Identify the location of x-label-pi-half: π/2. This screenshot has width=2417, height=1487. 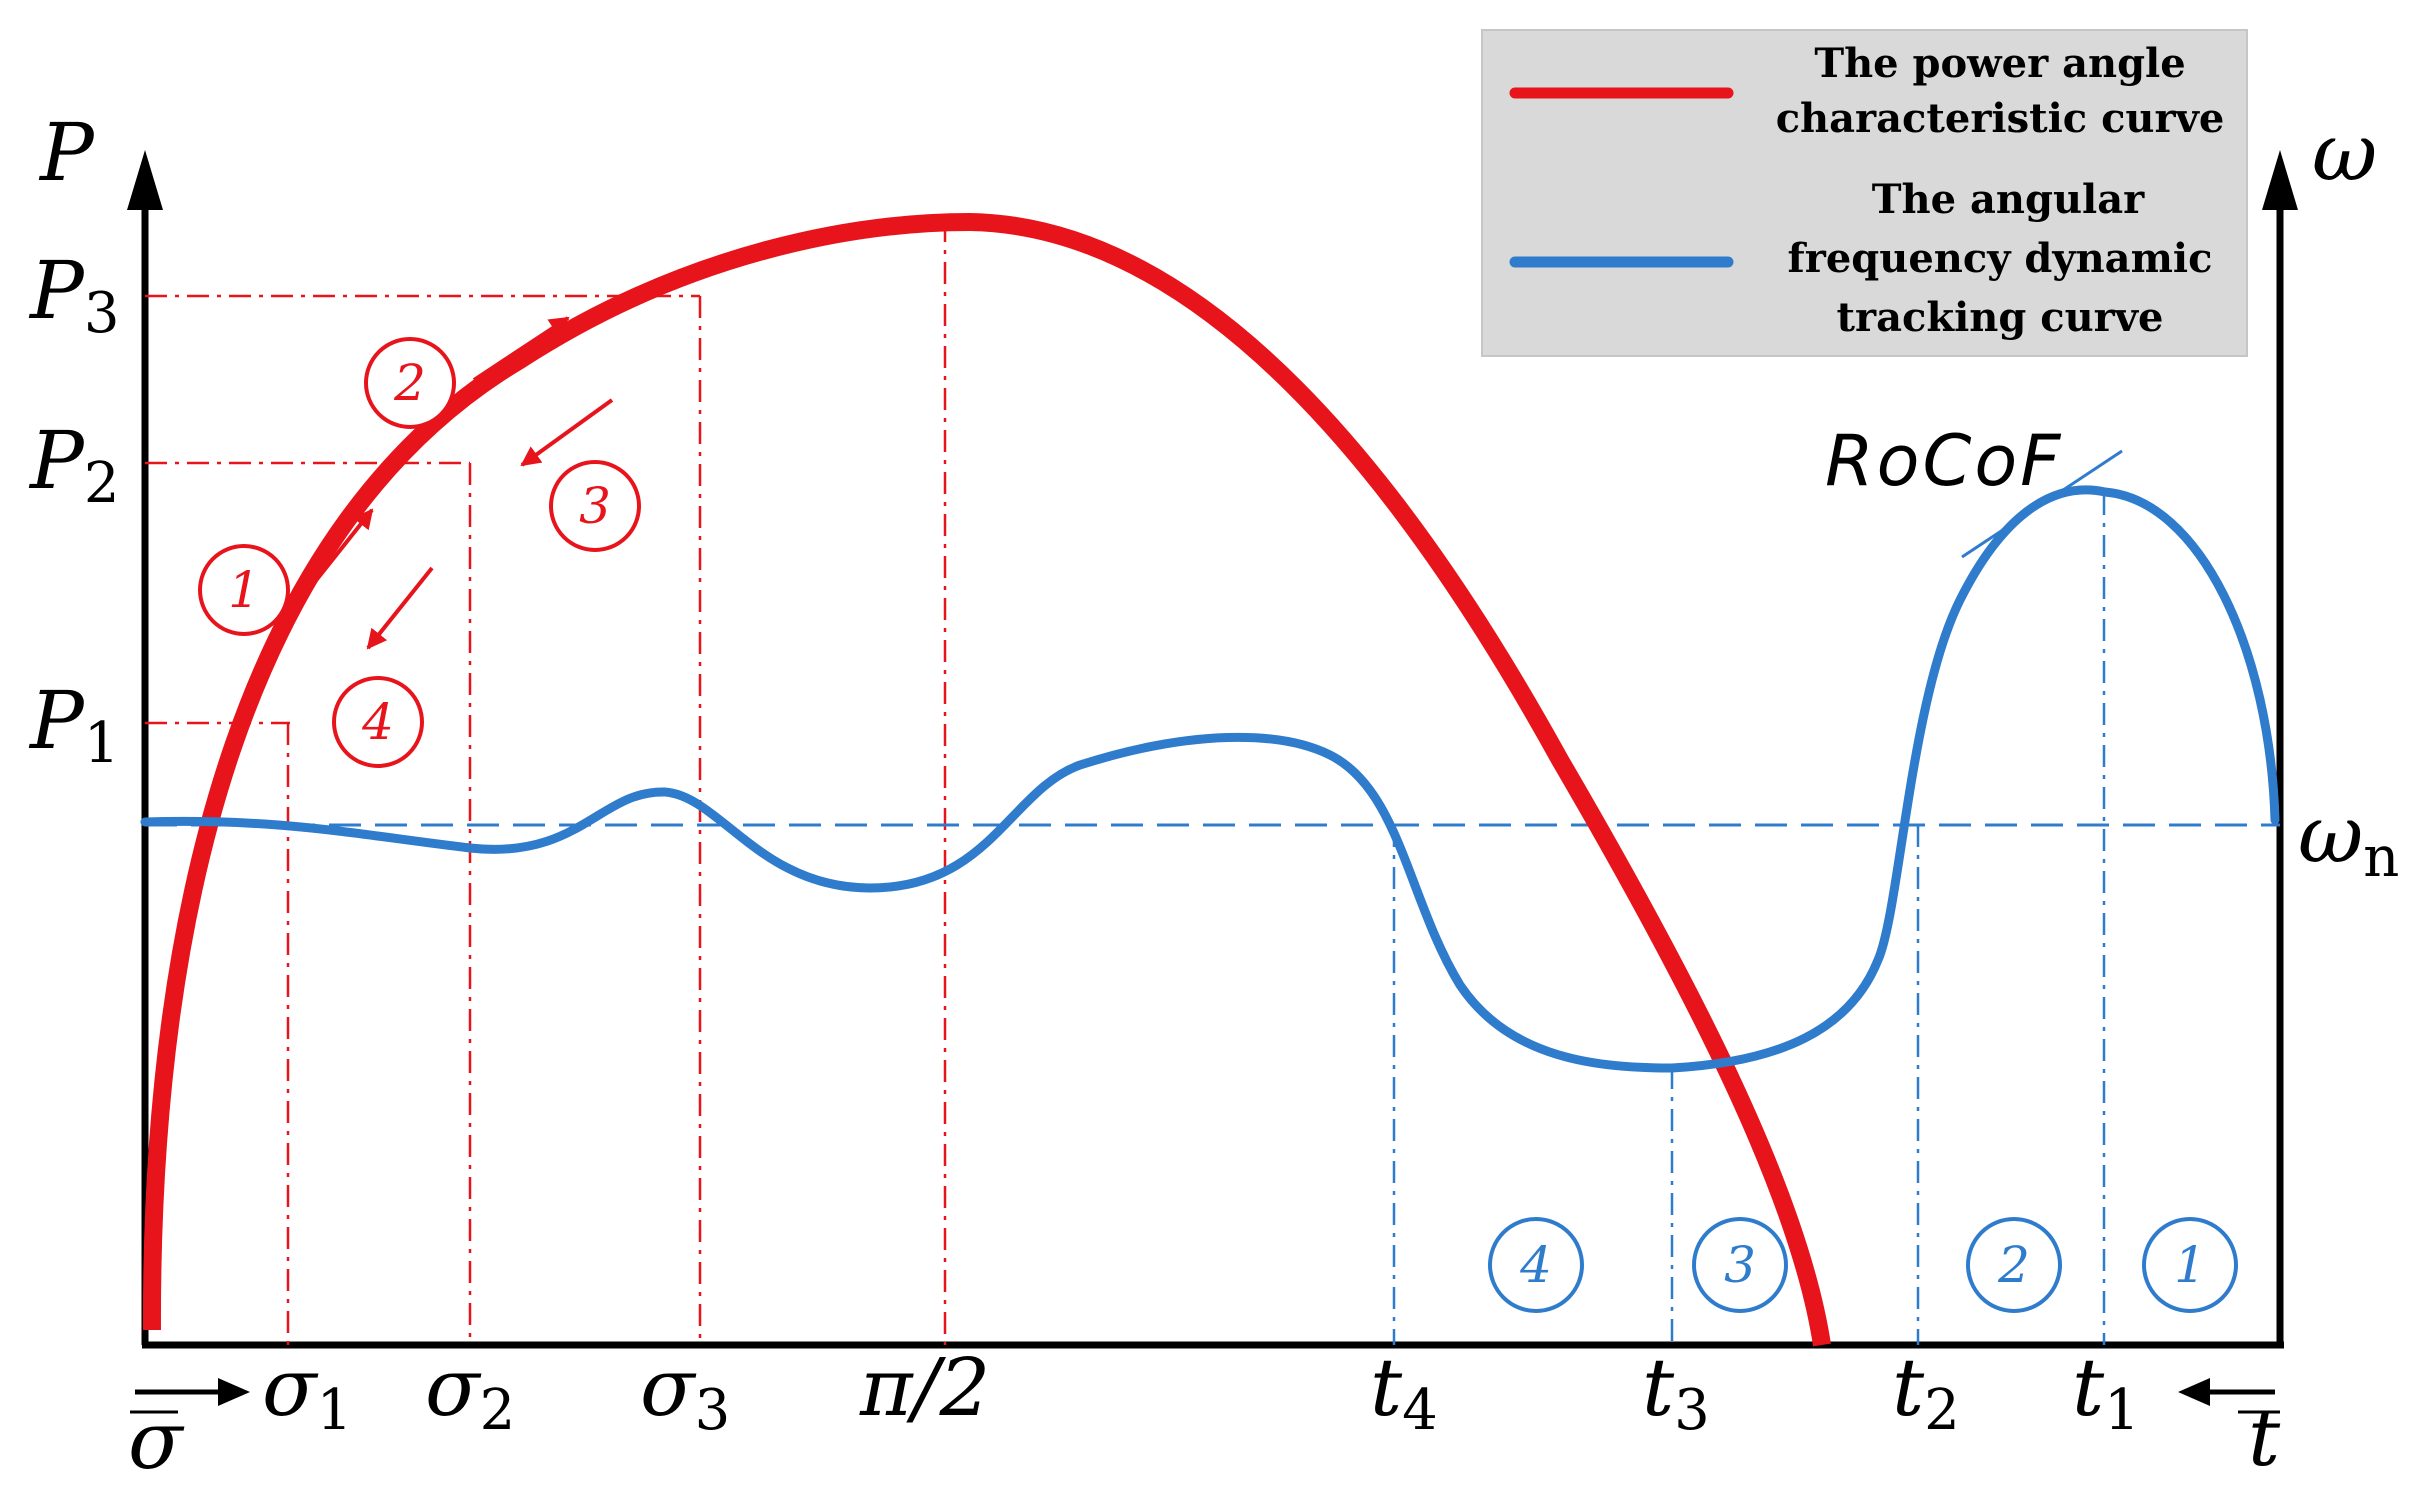
(924, 1387).